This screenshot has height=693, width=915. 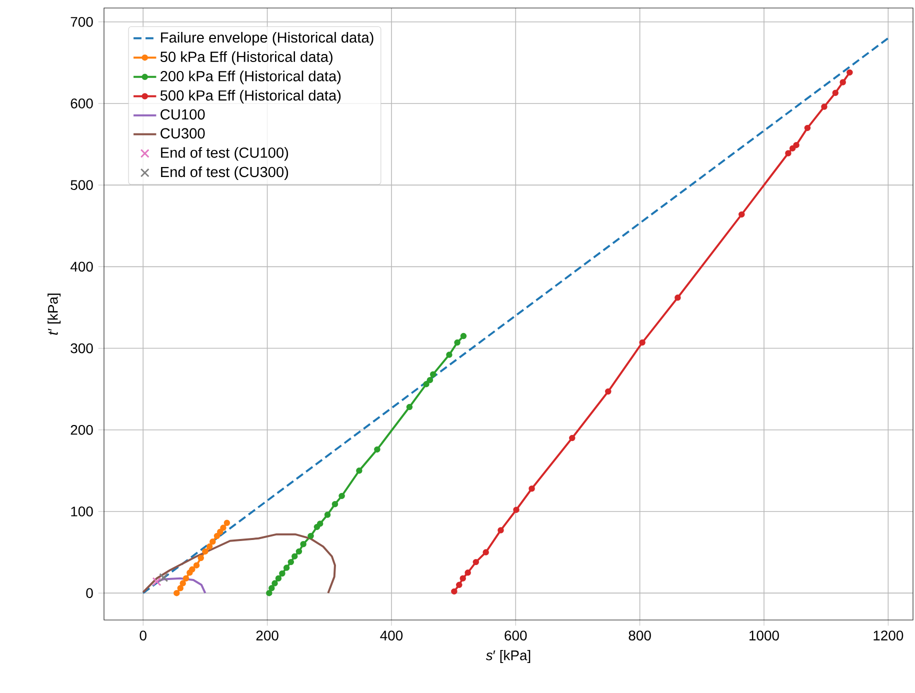 I want to click on legend-label: Failure envelope (Historical data), so click(x=267, y=39).